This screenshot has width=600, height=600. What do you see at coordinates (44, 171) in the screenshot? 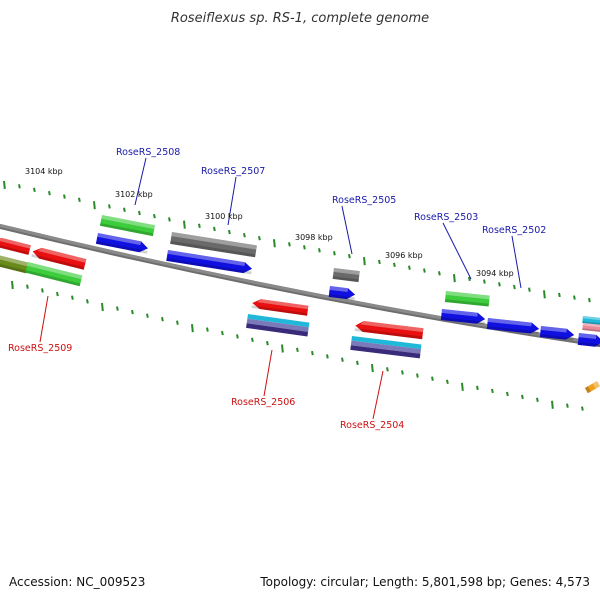
I see `scale-label-3104: 3104 kbp` at bounding box center [44, 171].